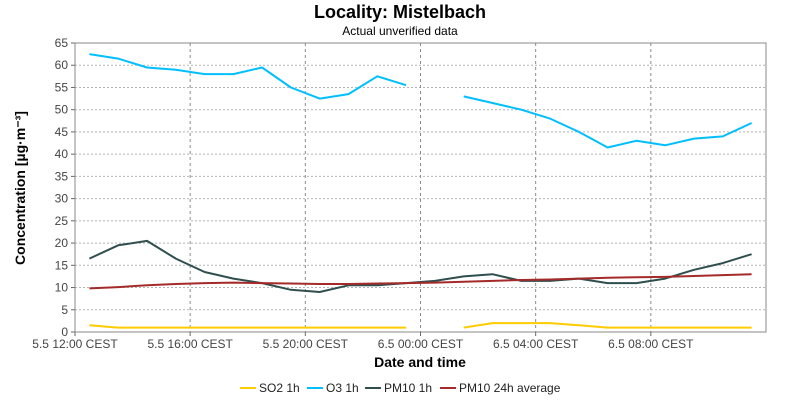 The width and height of the screenshot is (800, 400). Describe the element at coordinates (62, 265) in the screenshot. I see `y-tick-label: 15` at that location.